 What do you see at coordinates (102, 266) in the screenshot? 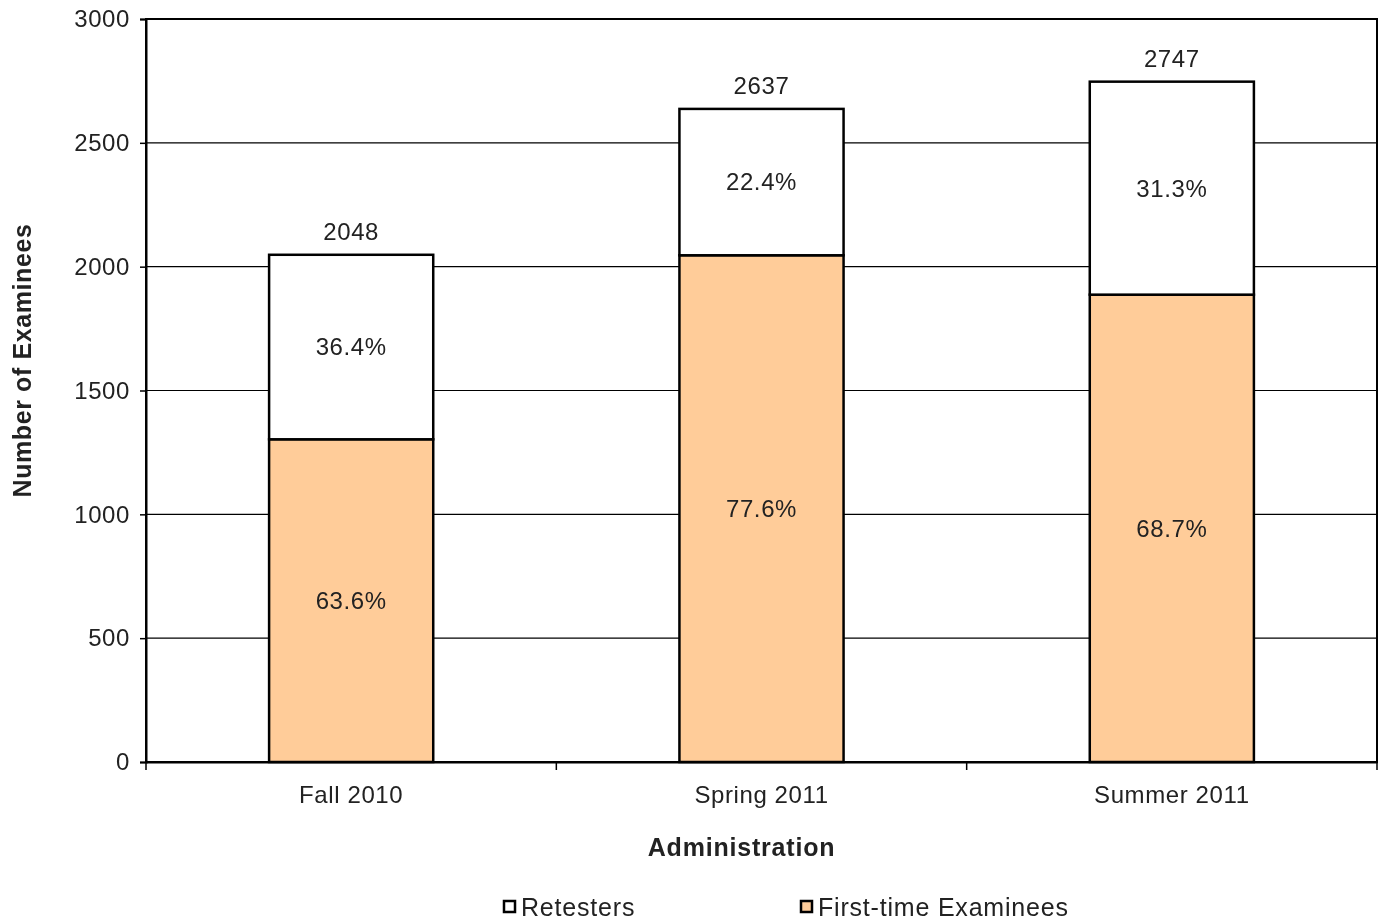
I see `y-tick-label: 2000` at bounding box center [102, 266].